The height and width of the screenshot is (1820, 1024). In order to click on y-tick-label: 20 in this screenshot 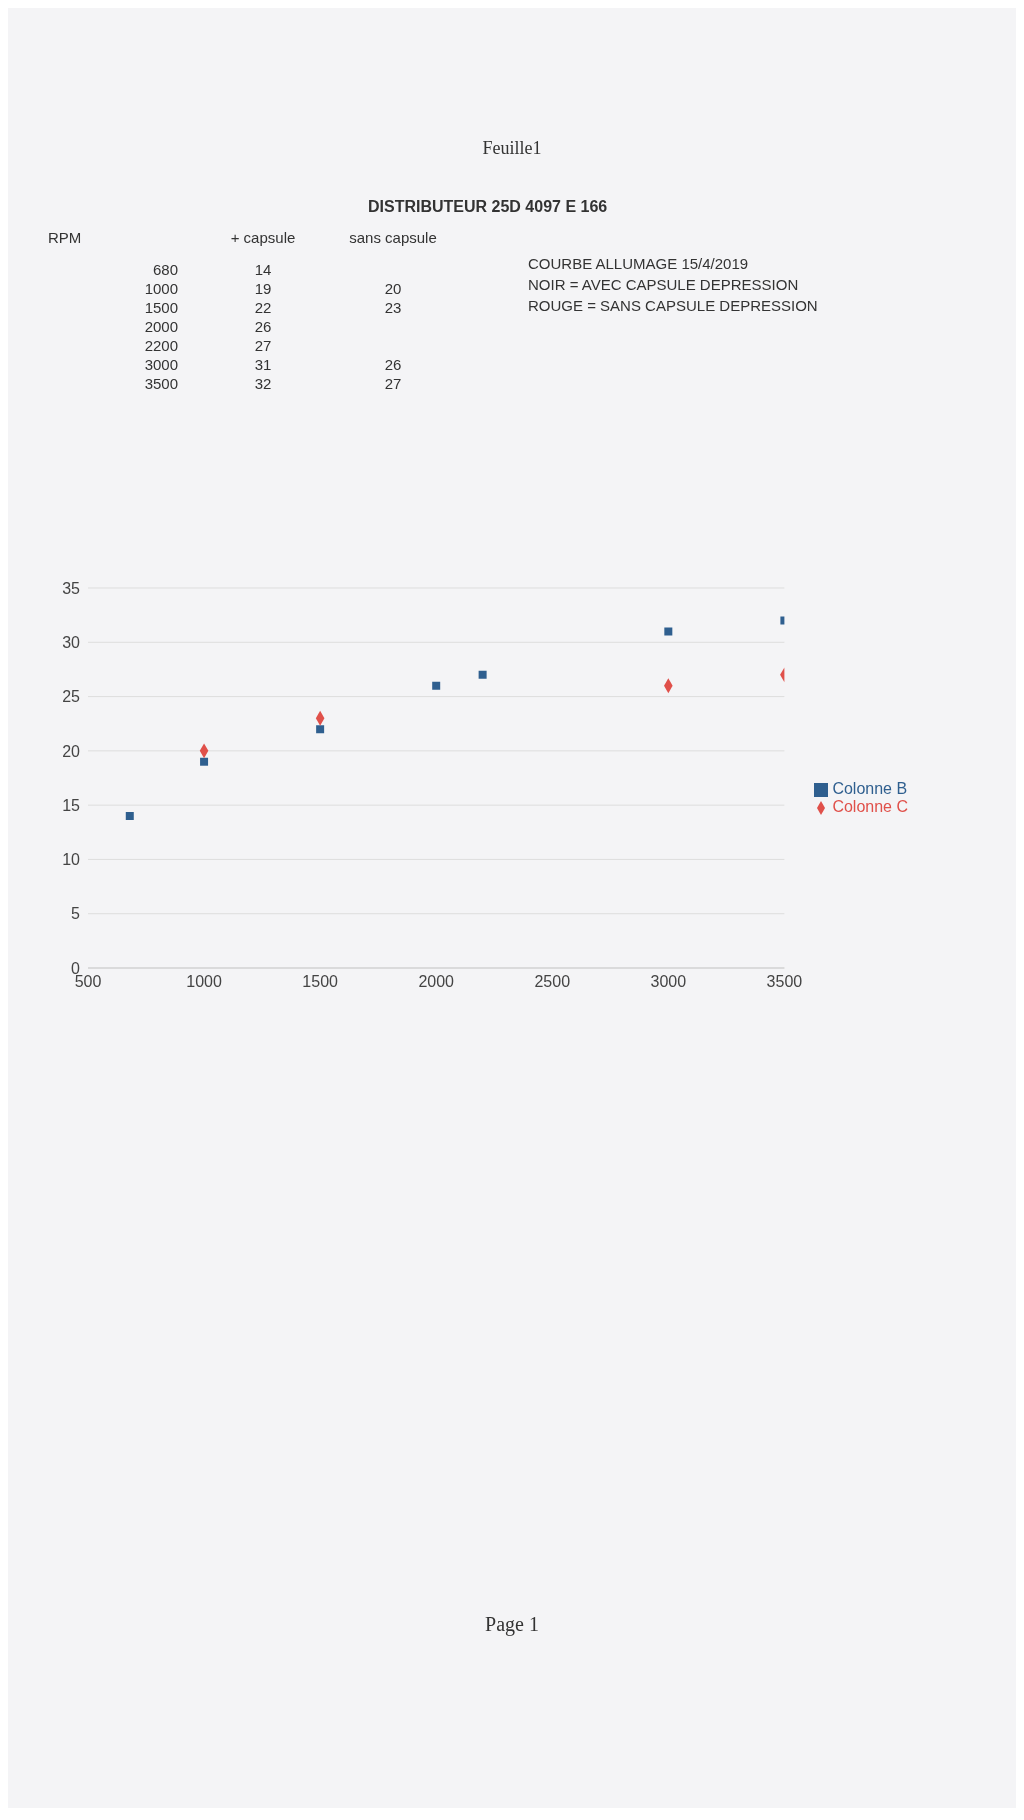, I will do `click(71, 751)`.